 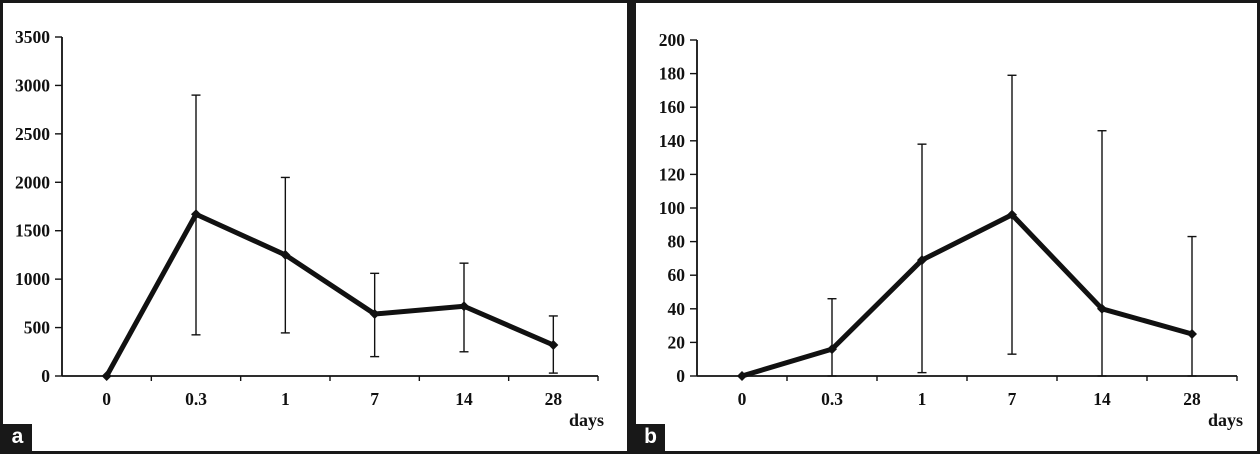 What do you see at coordinates (672, 208) in the screenshot?
I see `y-tick-label: 100` at bounding box center [672, 208].